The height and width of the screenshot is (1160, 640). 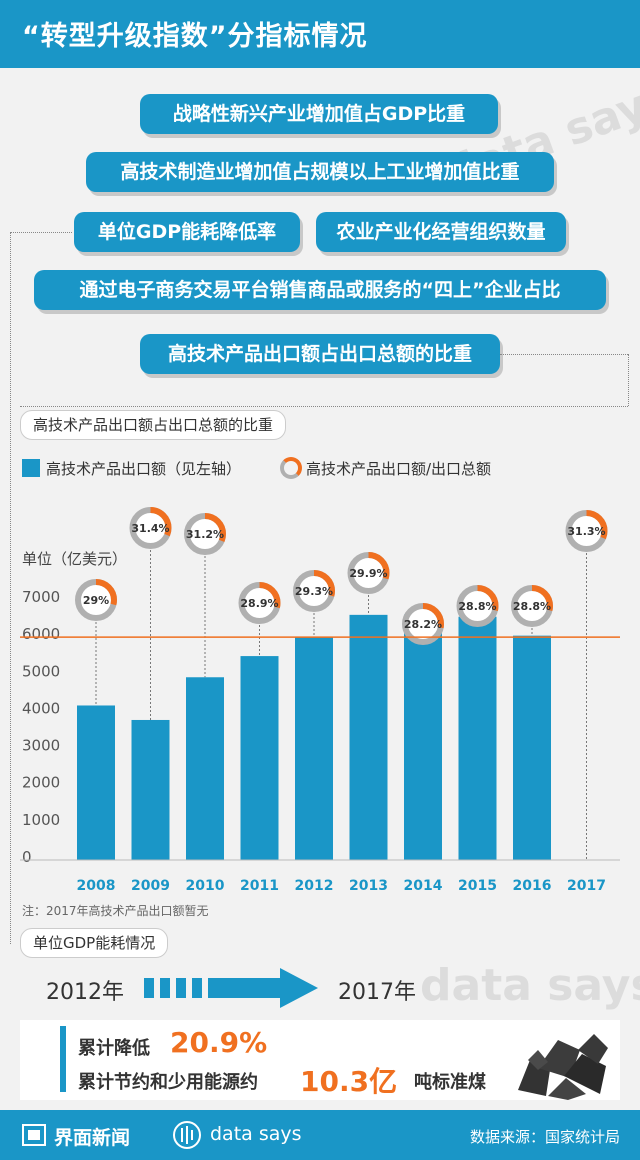 I want to click on stat-saving-label: 累计节约和少用能源约, so click(x=168, y=1082).